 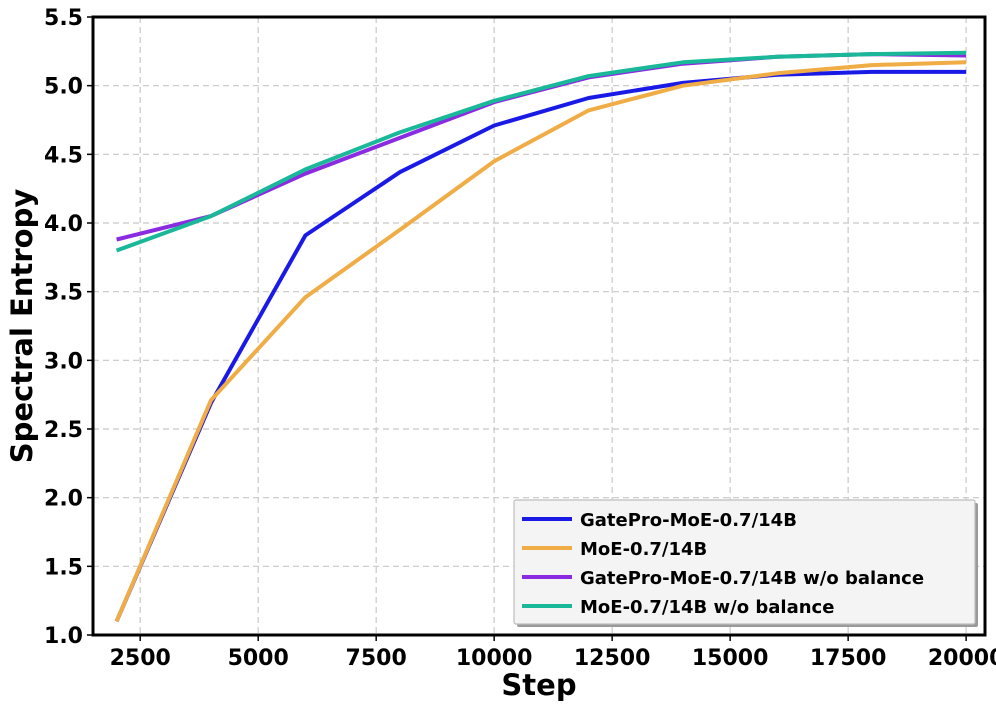 I want to click on legend-box, so click(x=744, y=562).